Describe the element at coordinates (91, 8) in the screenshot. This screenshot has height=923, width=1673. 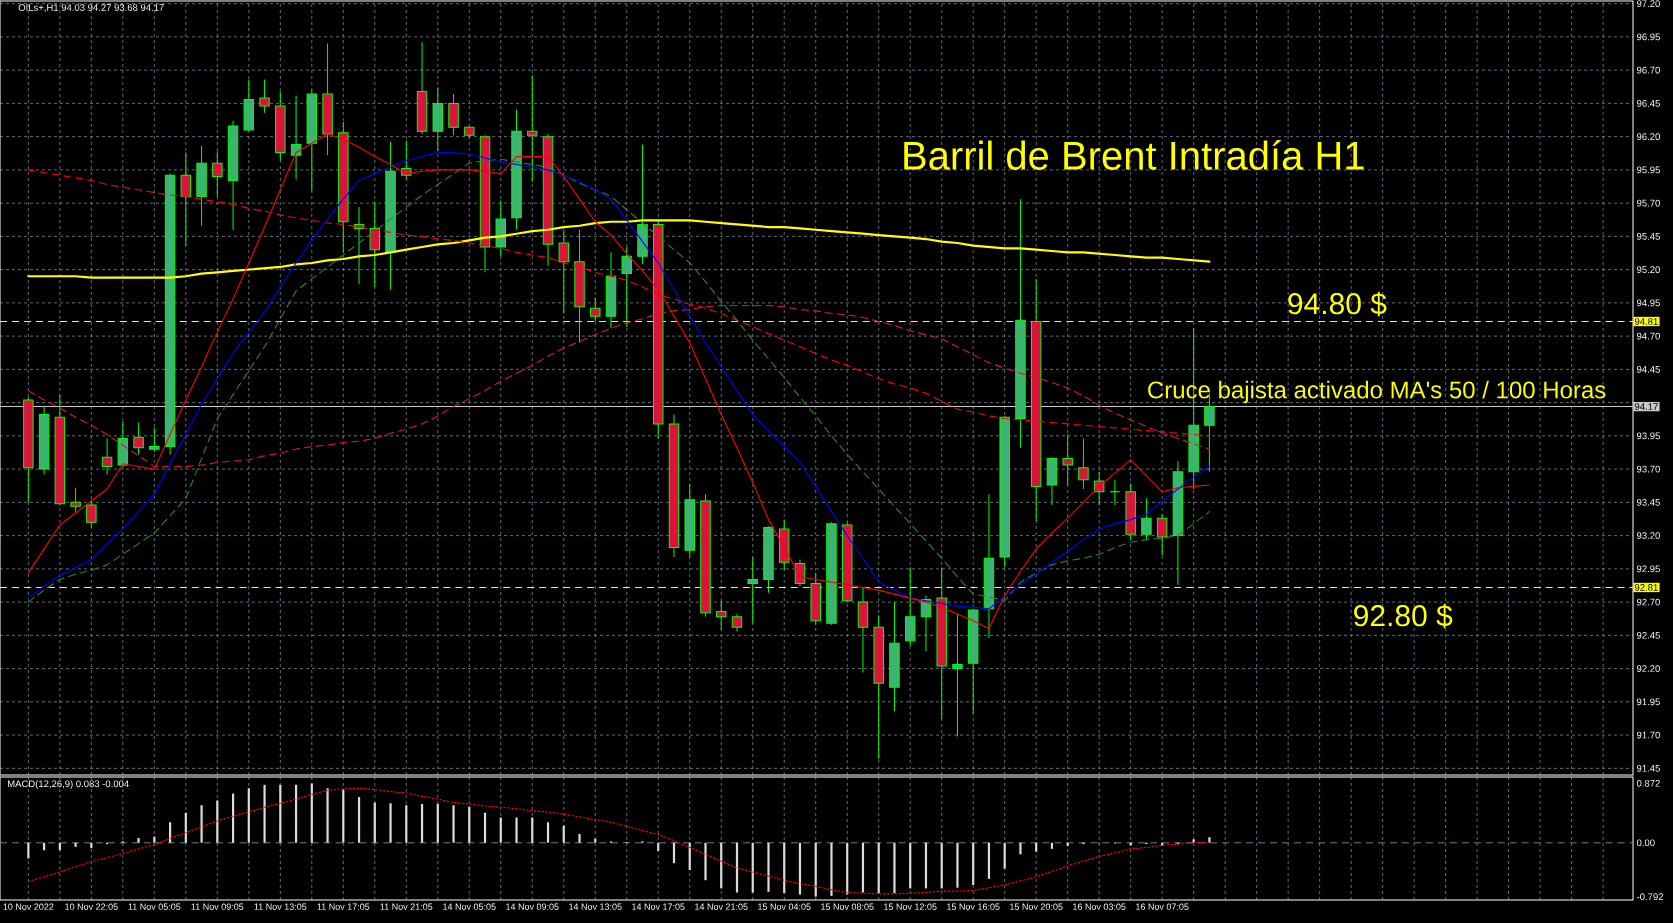
I see `chart-subtitle: OILs+,H1 94.03 94.27 93.68 94.17` at that location.